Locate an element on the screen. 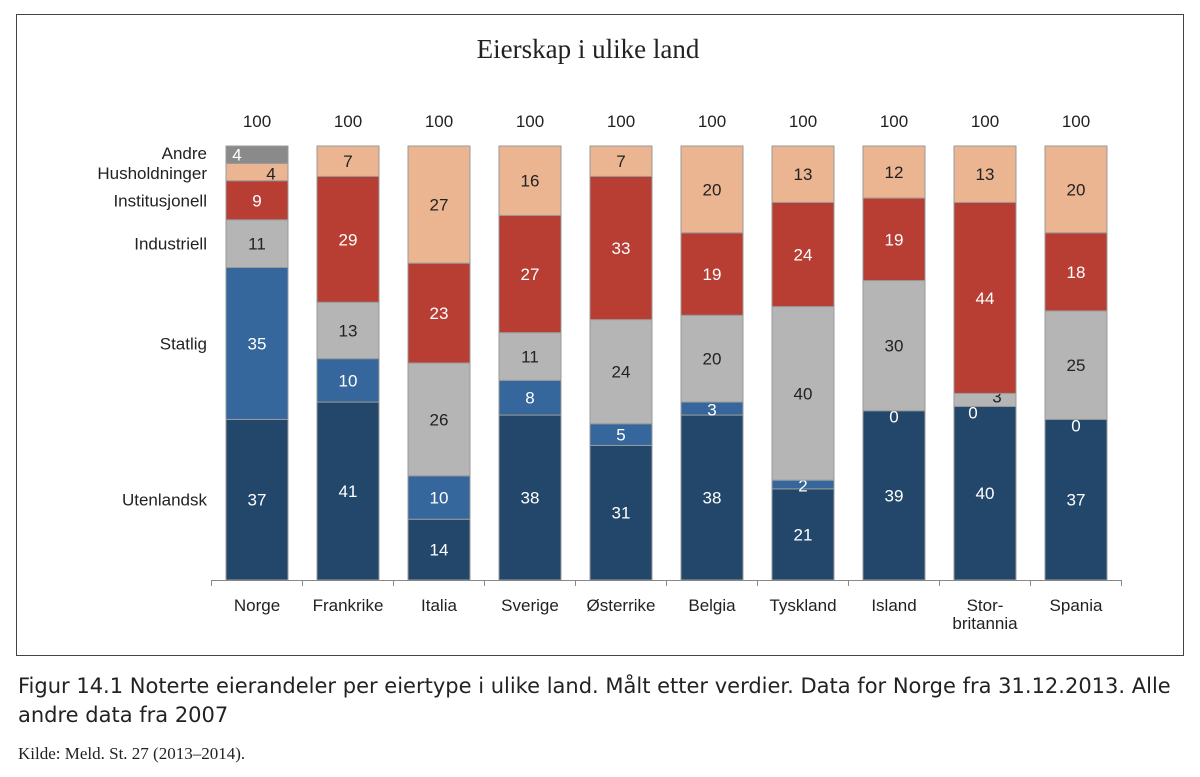 The image size is (1200, 777). data-label: 33 is located at coordinates (621, 248).